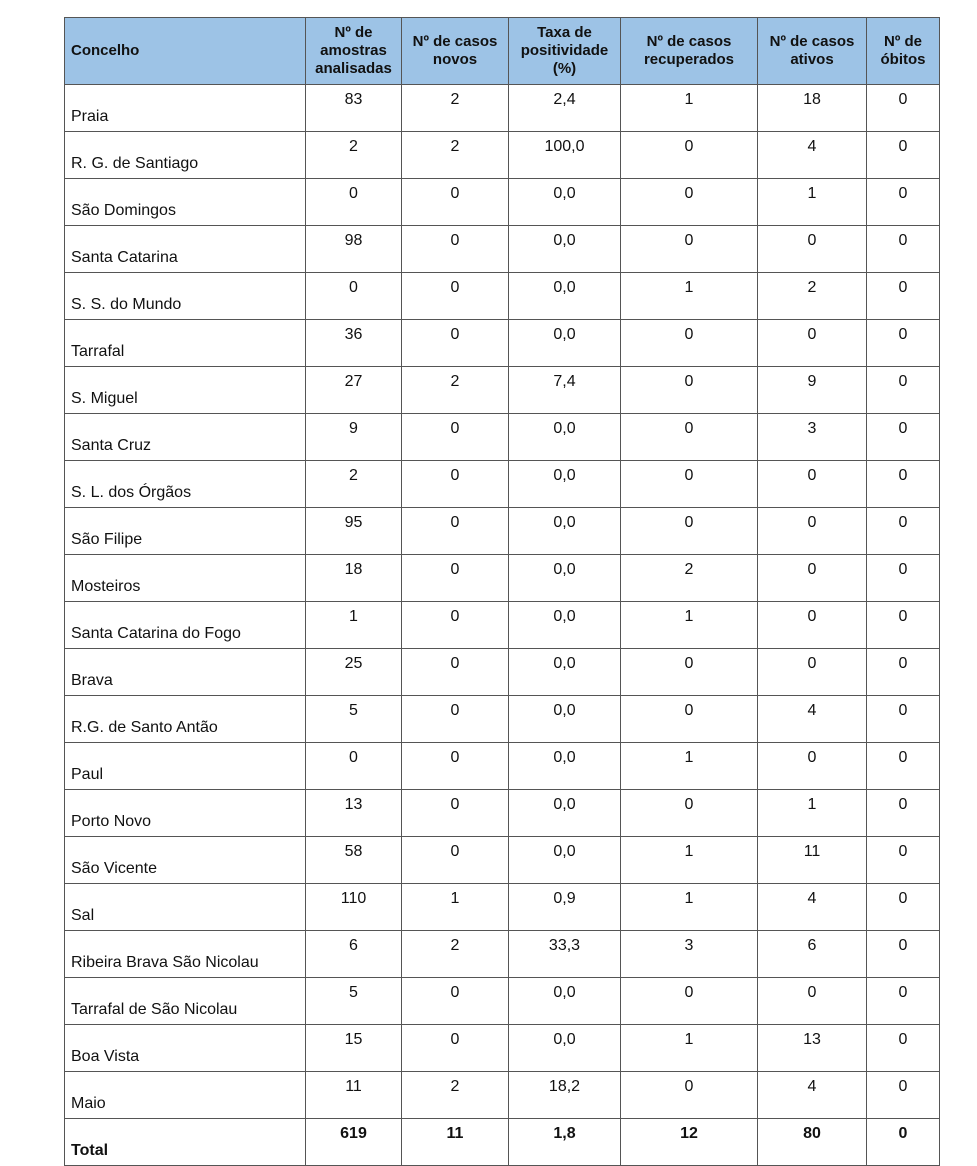 This screenshot has width=977, height=1166. I want to click on cell-taxa: 18,2, so click(564, 1095).